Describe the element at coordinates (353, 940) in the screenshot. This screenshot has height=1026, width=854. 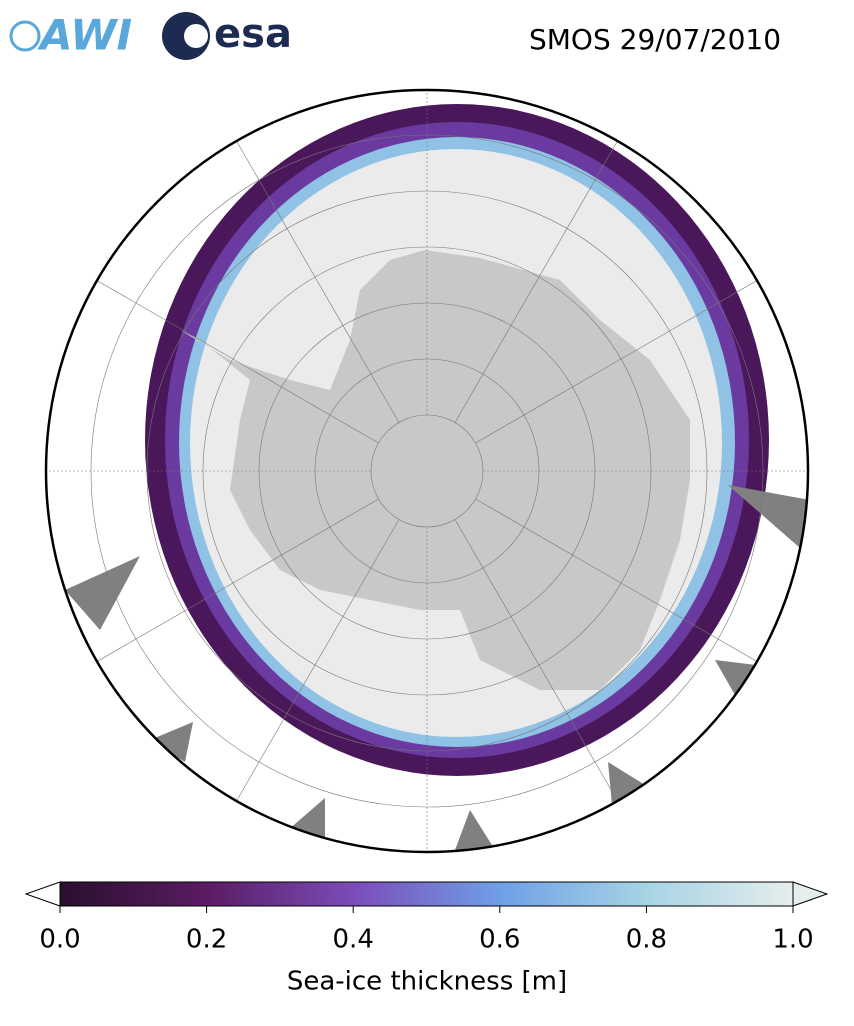
I see `colorbar-tick-label: 0.4` at that location.